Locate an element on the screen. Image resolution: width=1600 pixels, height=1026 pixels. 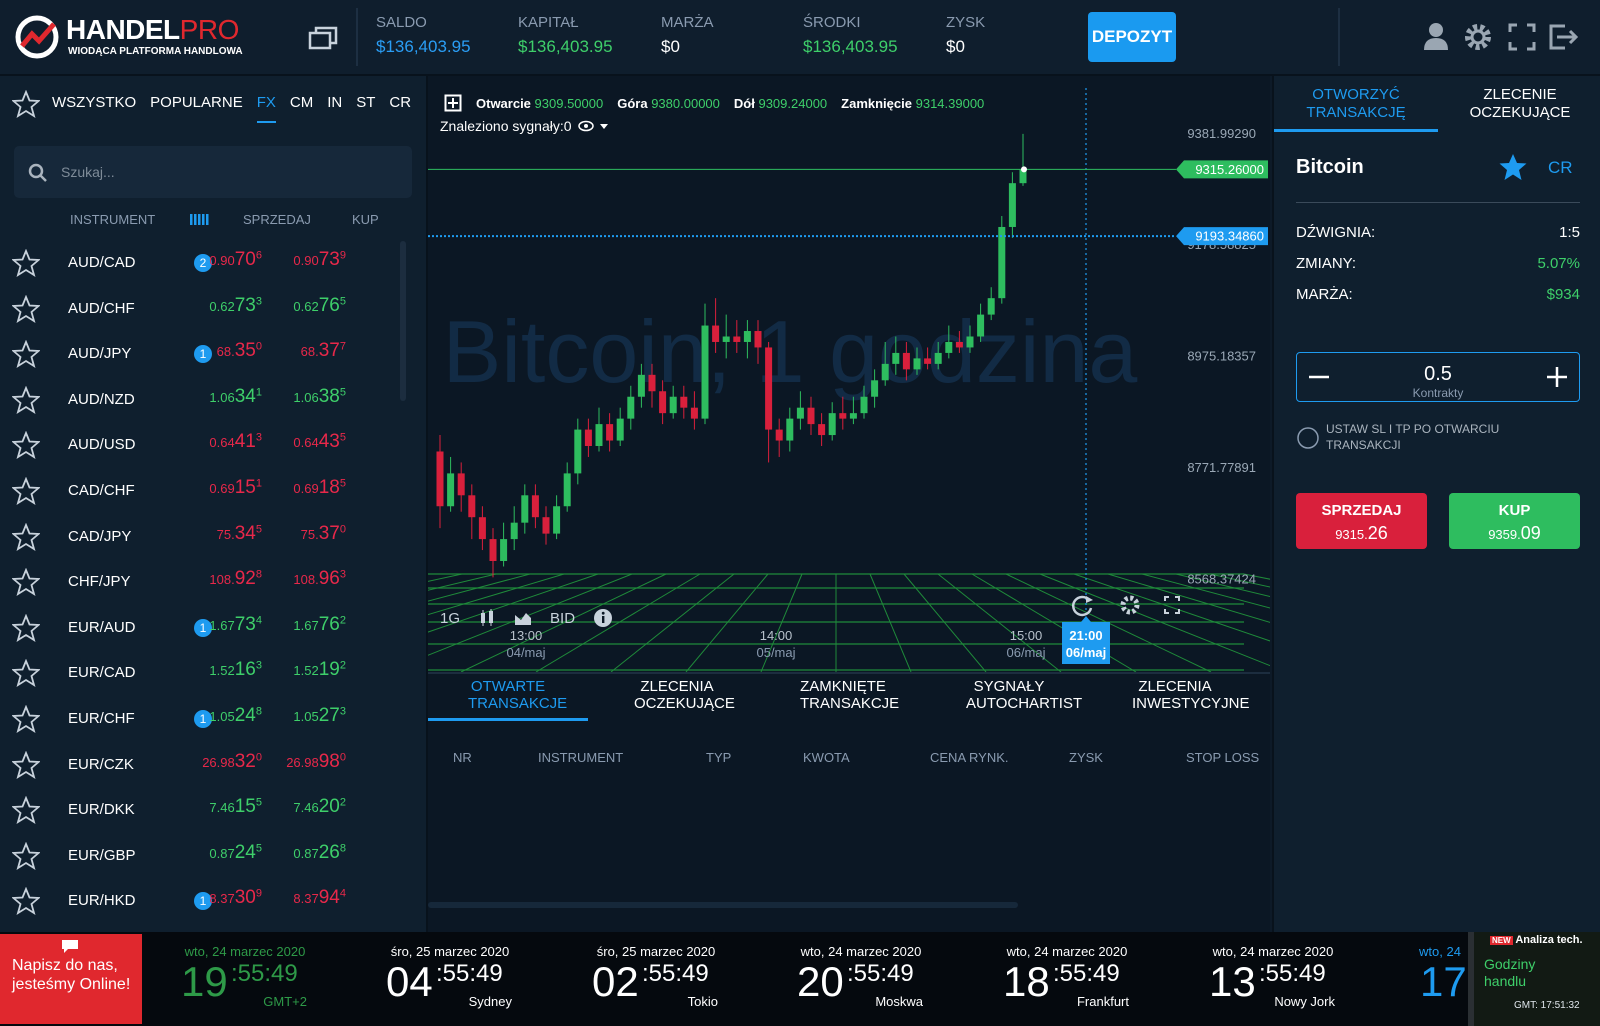
instrument-row: CAD/JPY 75.345 75.370 is located at coordinates (198, 538).